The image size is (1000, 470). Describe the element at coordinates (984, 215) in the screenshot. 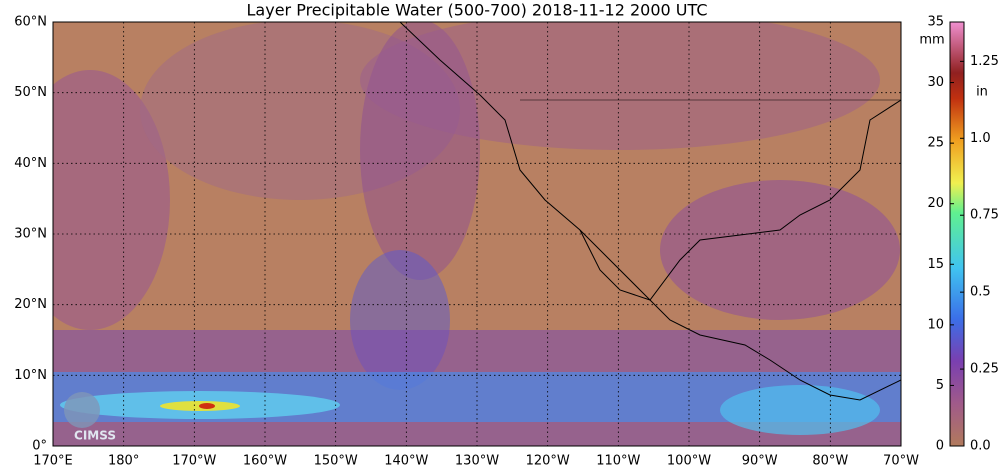

I see `colorbar-label: 0.75` at that location.